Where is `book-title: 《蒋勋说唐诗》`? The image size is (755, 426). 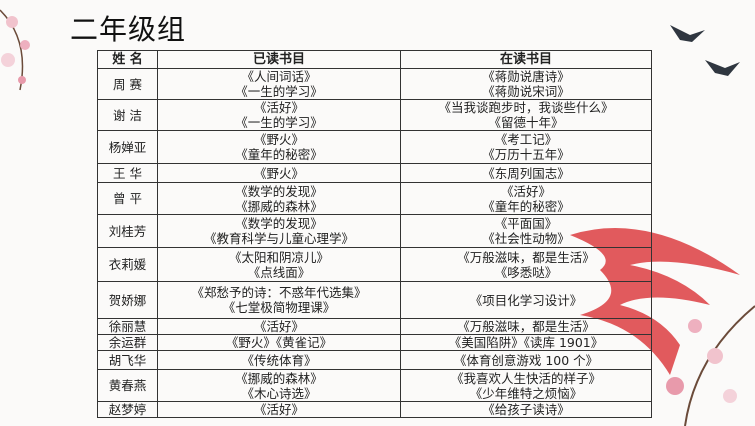 book-title: 《蒋勋说唐诗》 is located at coordinates (526, 76).